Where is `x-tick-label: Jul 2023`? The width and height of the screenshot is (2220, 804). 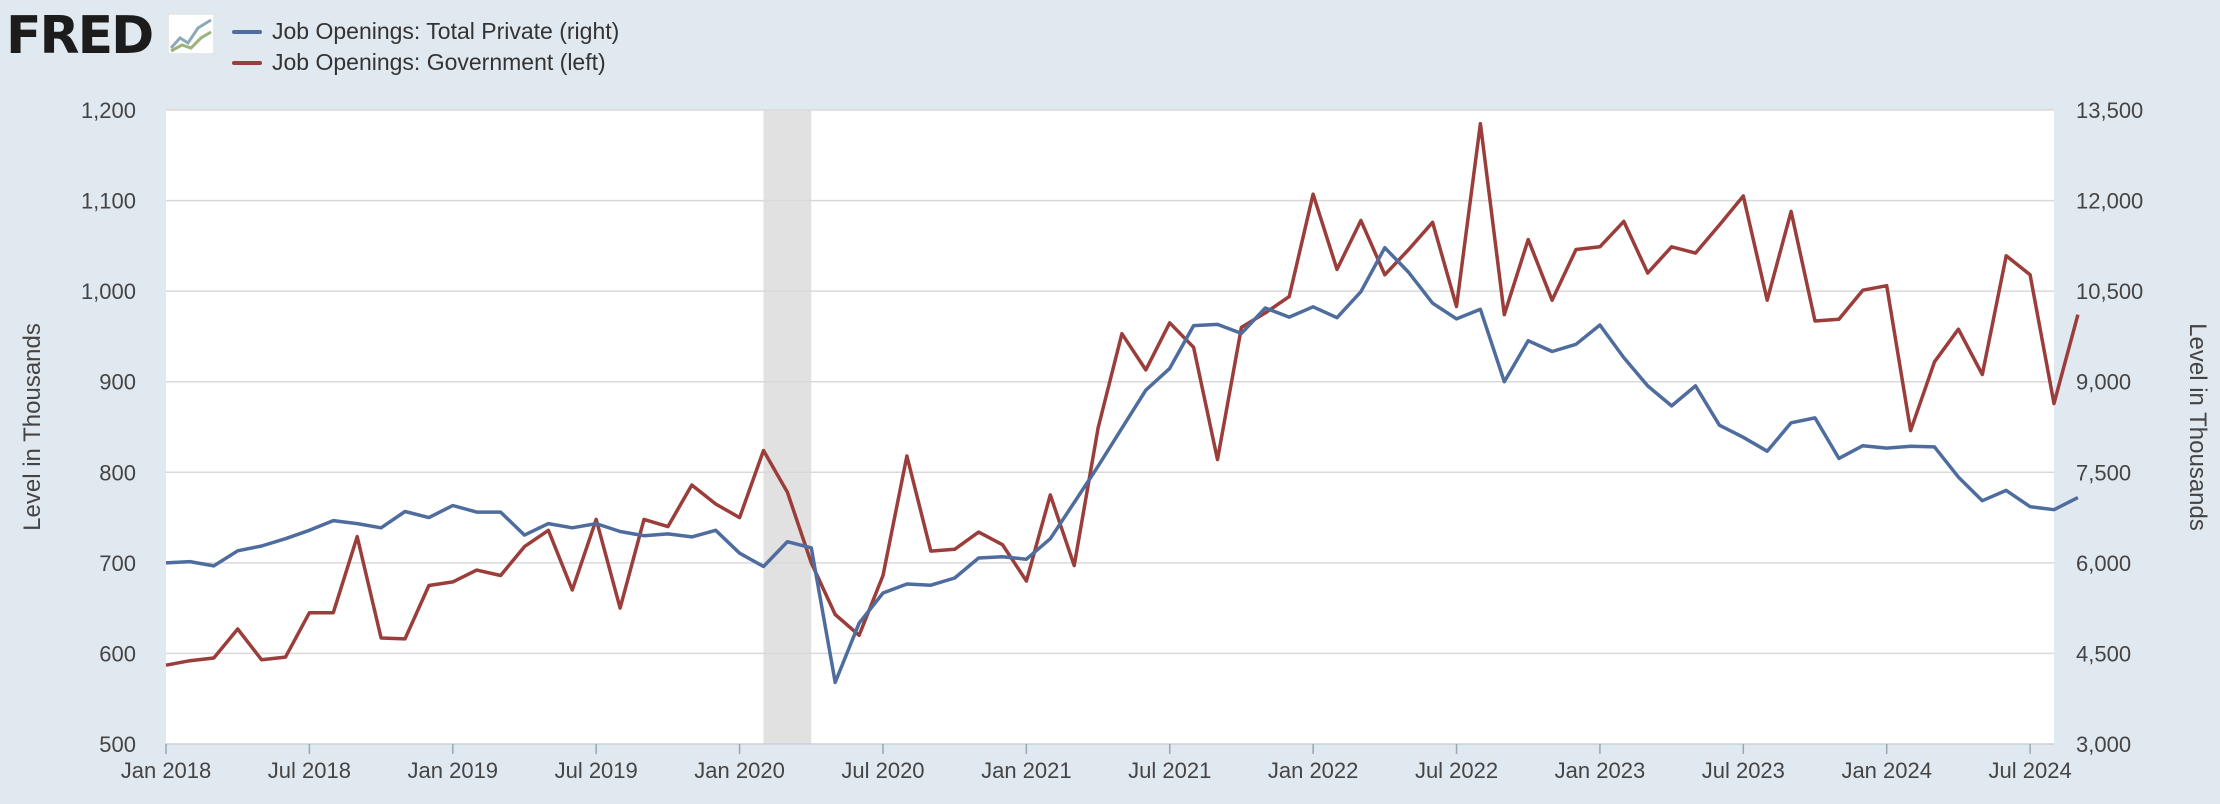 x-tick-label: Jul 2023 is located at coordinates (1743, 770).